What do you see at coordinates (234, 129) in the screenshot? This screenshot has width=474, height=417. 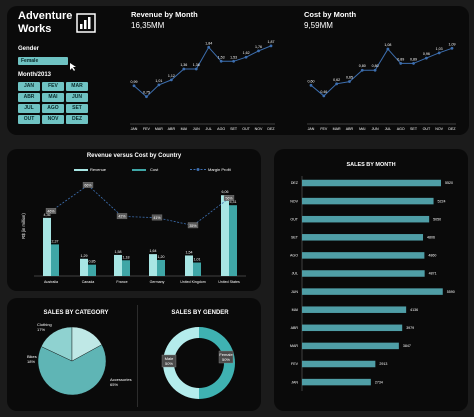 I see `revenue-tick-label: SET` at bounding box center [234, 129].